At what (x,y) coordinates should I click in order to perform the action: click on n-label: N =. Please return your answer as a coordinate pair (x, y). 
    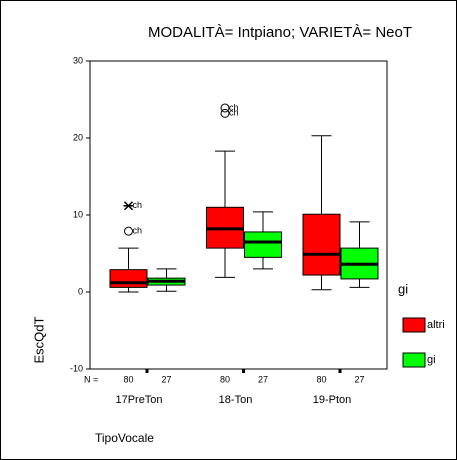
    Looking at the image, I should click on (91, 379).